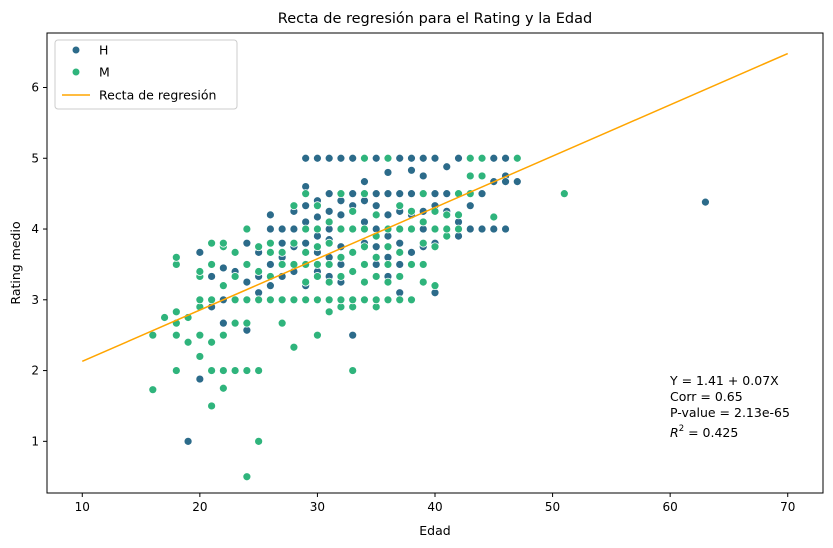  Describe the element at coordinates (35, 371) in the screenshot. I see `y-tick-label: 2` at that location.